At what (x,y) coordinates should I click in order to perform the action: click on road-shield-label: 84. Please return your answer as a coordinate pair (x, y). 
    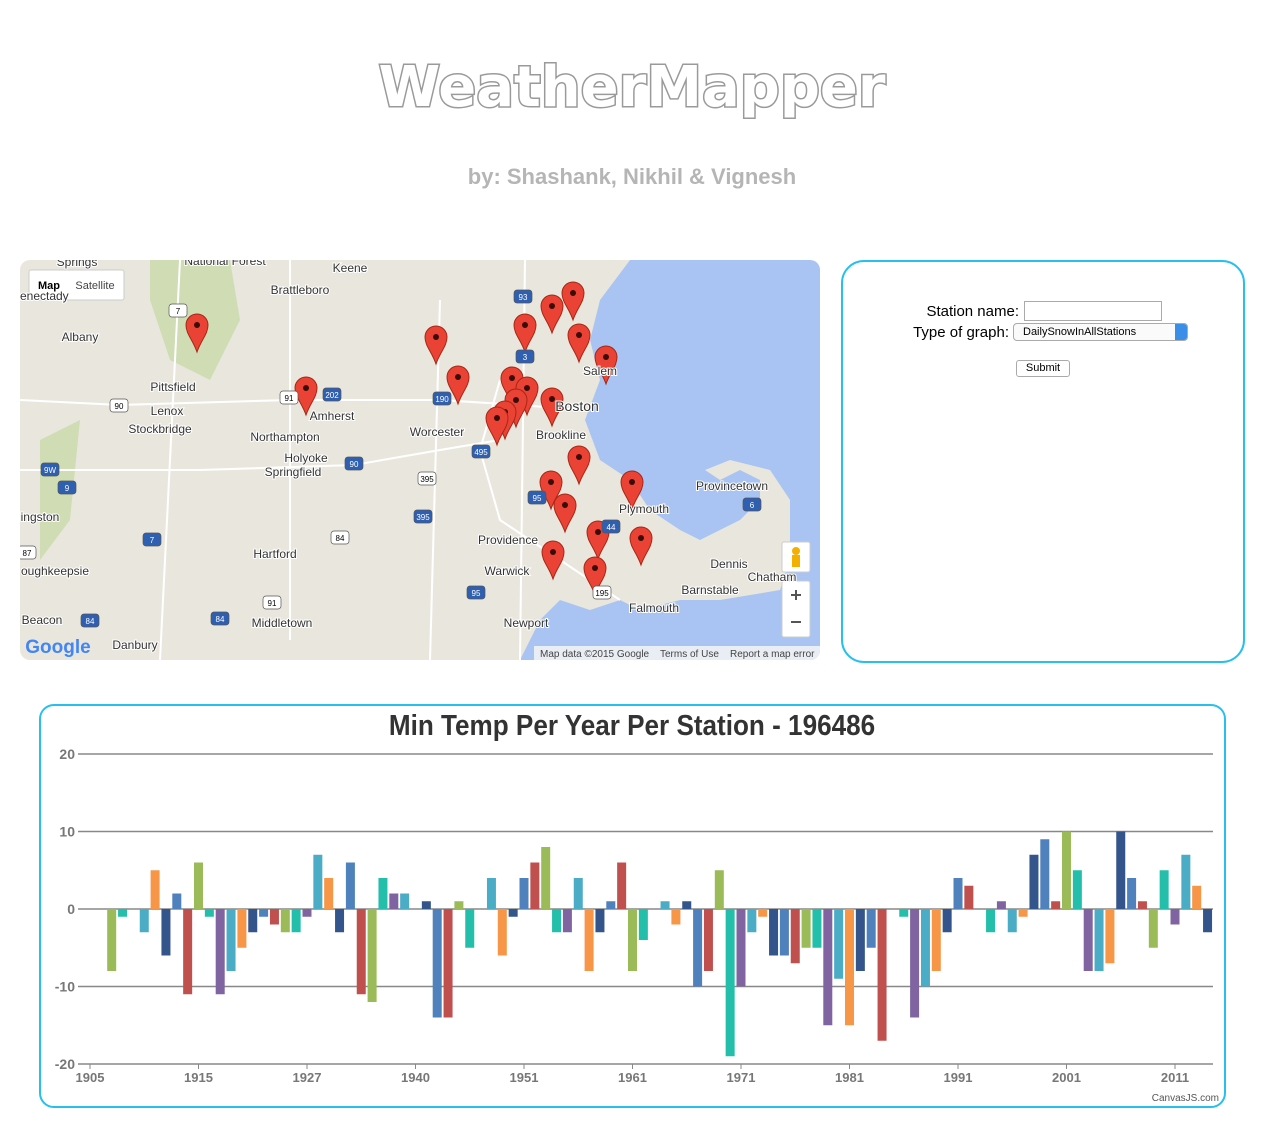
    Looking at the image, I should click on (220, 619).